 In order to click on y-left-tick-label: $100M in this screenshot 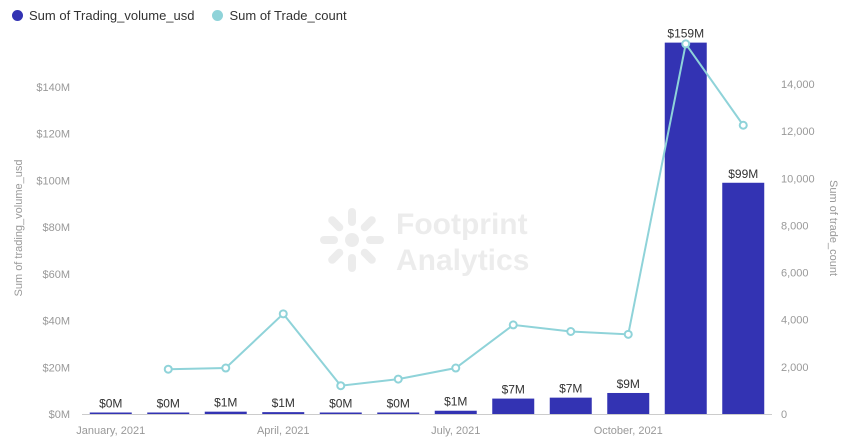, I will do `click(53, 181)`.